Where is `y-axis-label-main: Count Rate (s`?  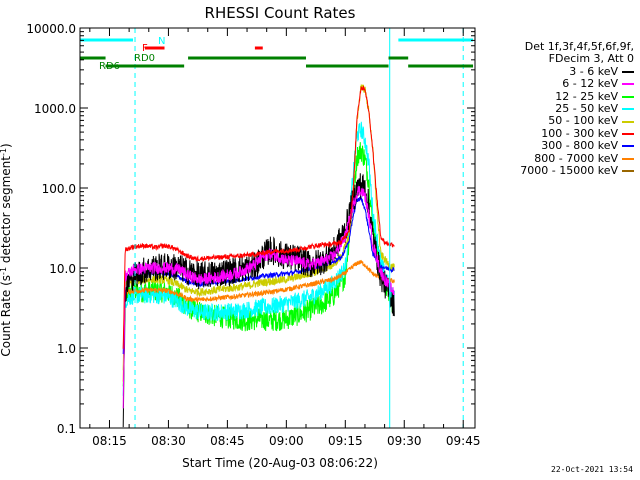 y-axis-label-main: Count Rate (s is located at coordinates (6, 316).